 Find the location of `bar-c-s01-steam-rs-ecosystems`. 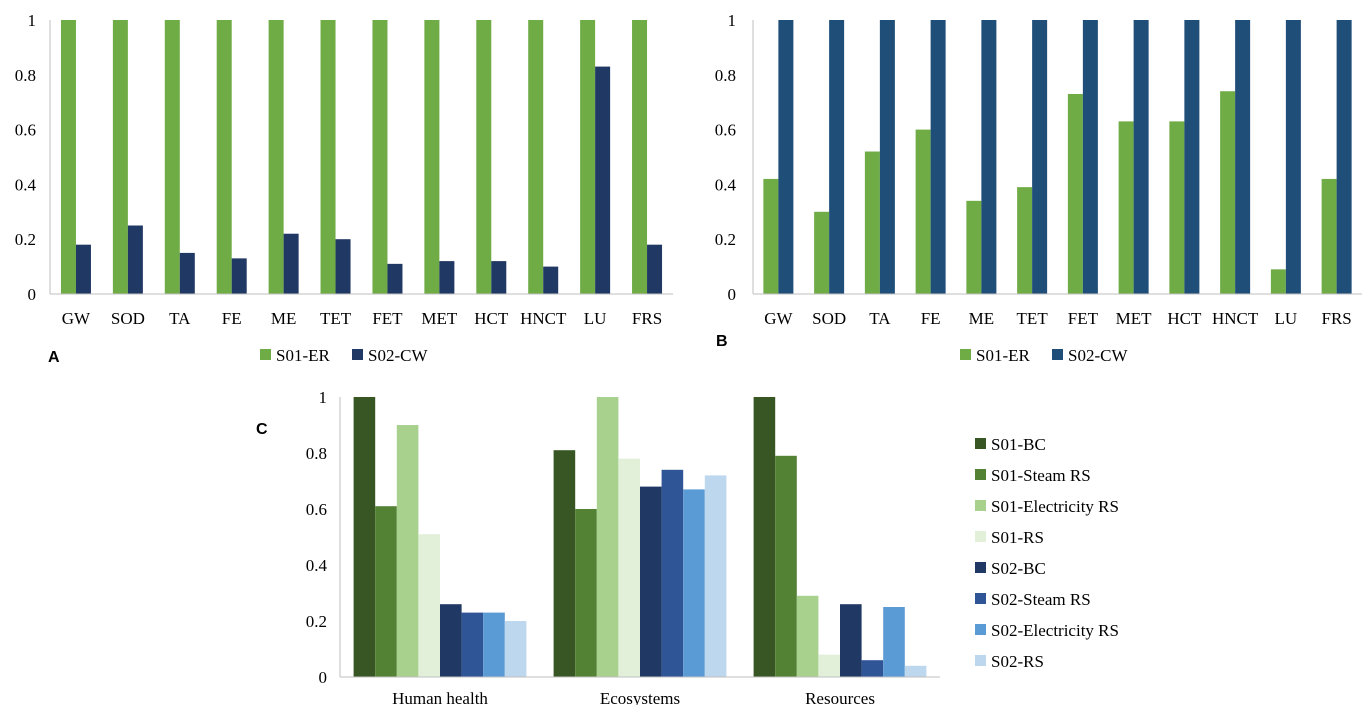

bar-c-s01-steam-rs-ecosystems is located at coordinates (586, 593).